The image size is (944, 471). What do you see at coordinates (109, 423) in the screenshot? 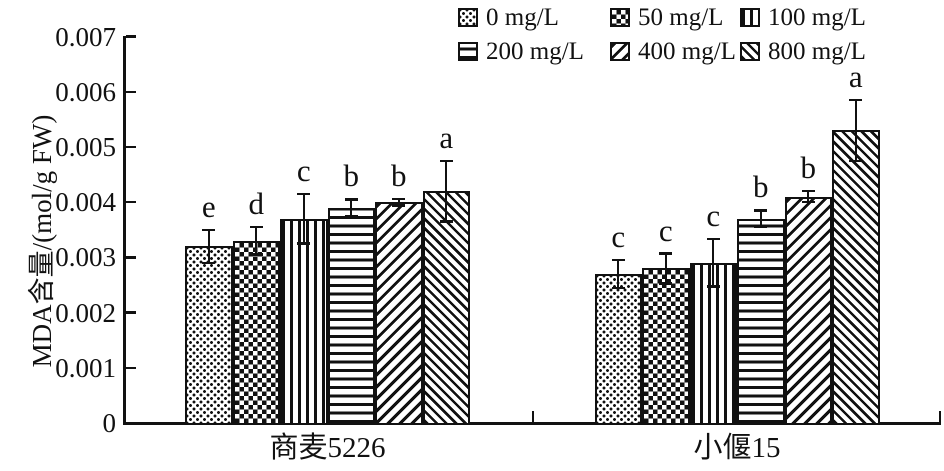
I see `y-tick-label: 0` at bounding box center [109, 423].